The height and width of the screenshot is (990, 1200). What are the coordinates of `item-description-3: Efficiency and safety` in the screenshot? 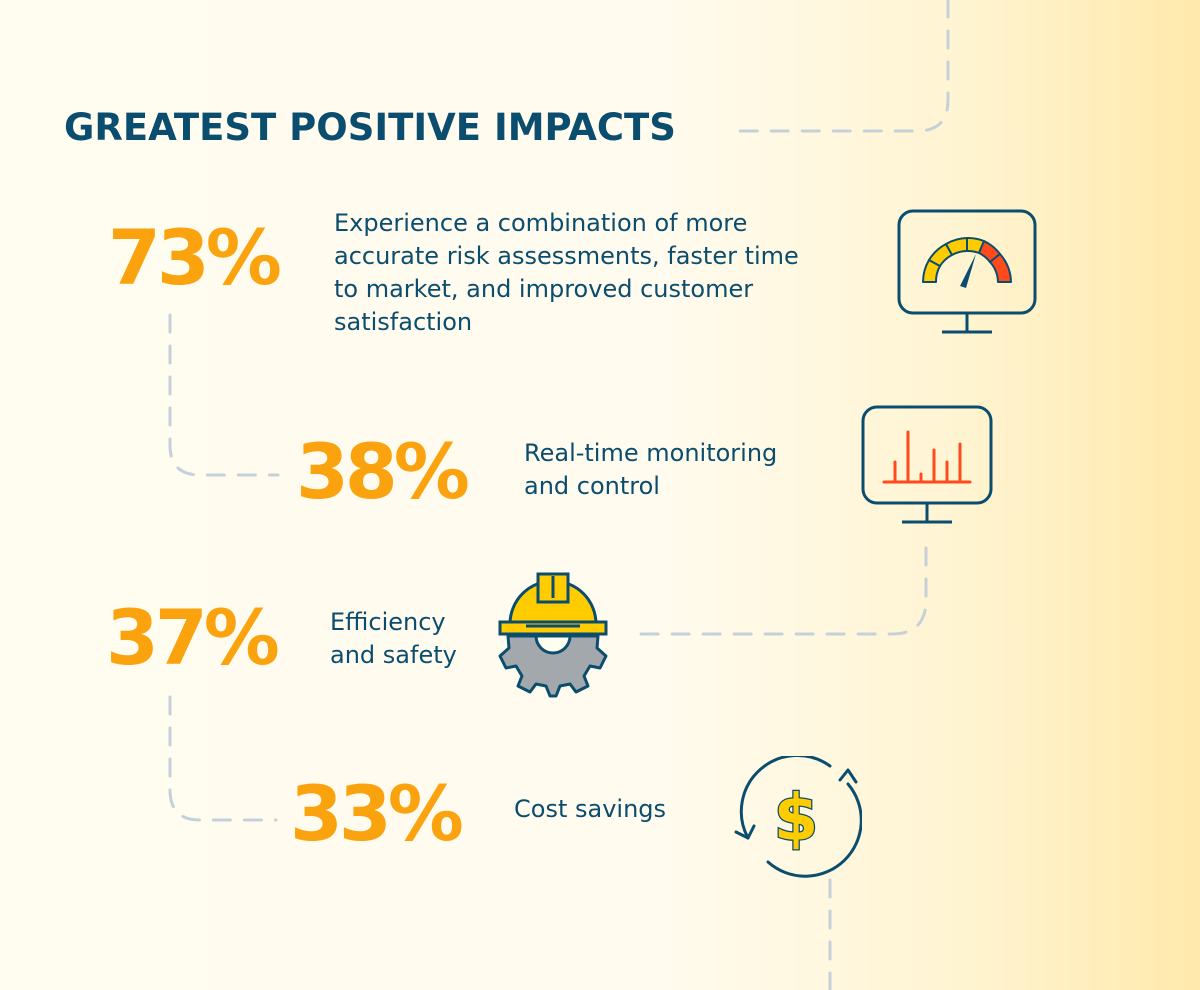 It's located at (393, 639).